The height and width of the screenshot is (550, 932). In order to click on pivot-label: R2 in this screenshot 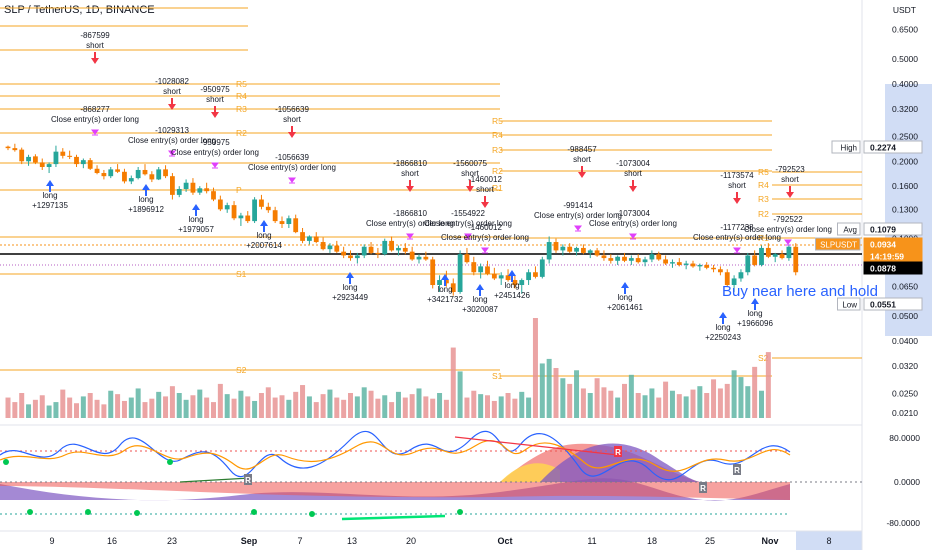, I will do `click(241, 133)`.